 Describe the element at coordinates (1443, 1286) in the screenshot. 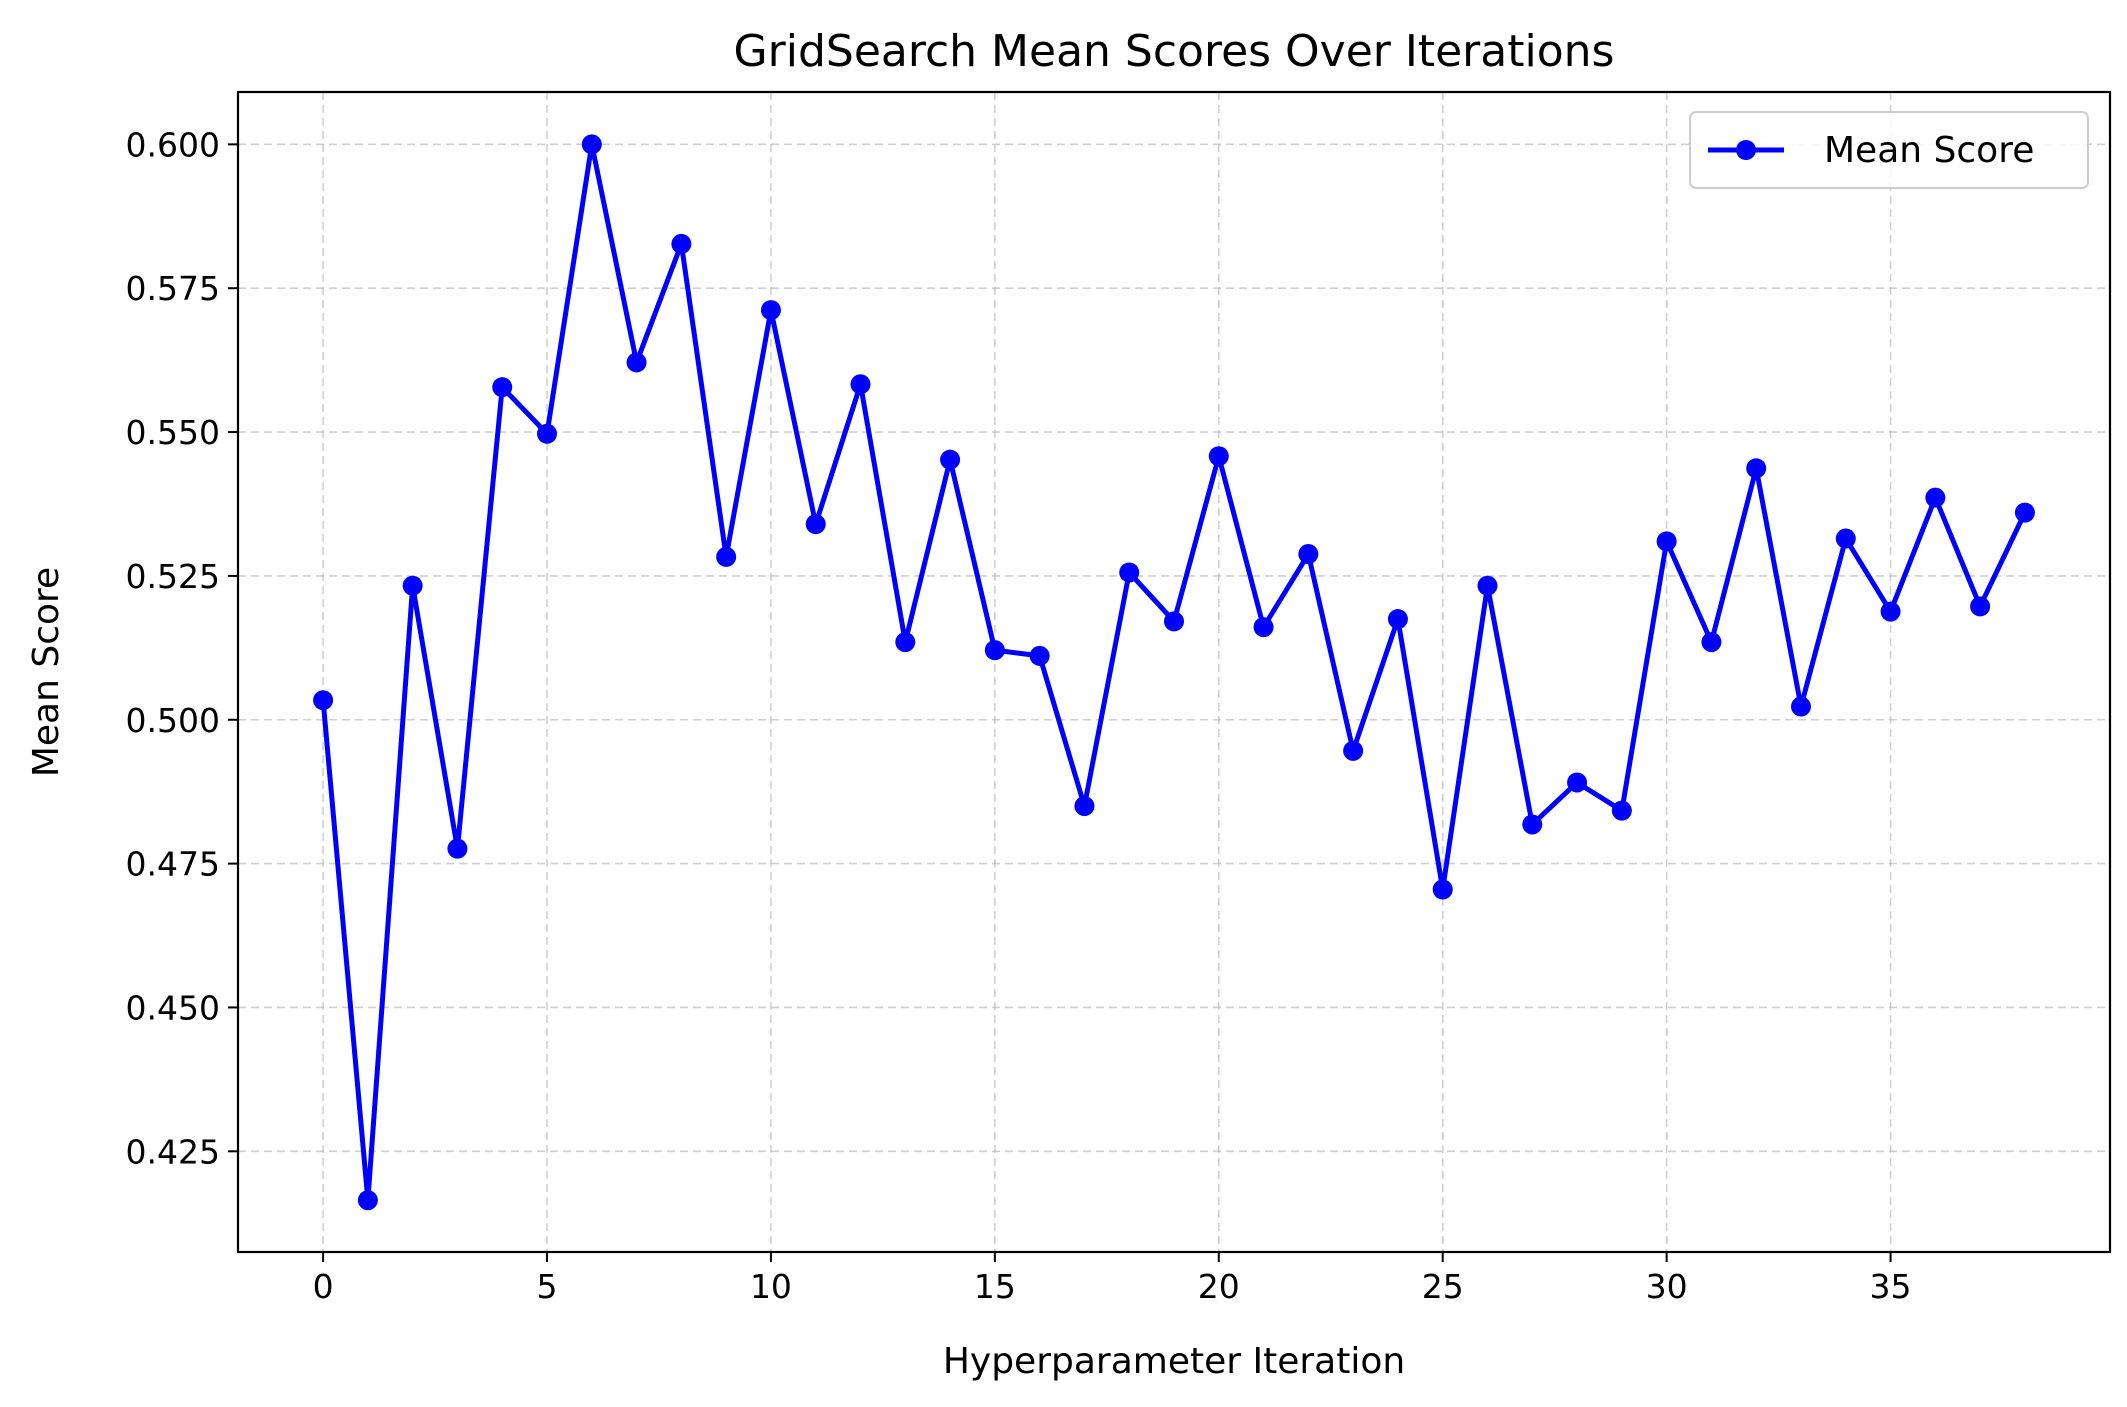

I see `x-tick-label: 25` at that location.